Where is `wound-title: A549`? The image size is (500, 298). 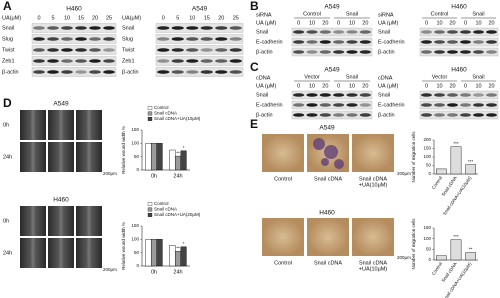
wound-title: A549 is located at coordinates (61, 104).